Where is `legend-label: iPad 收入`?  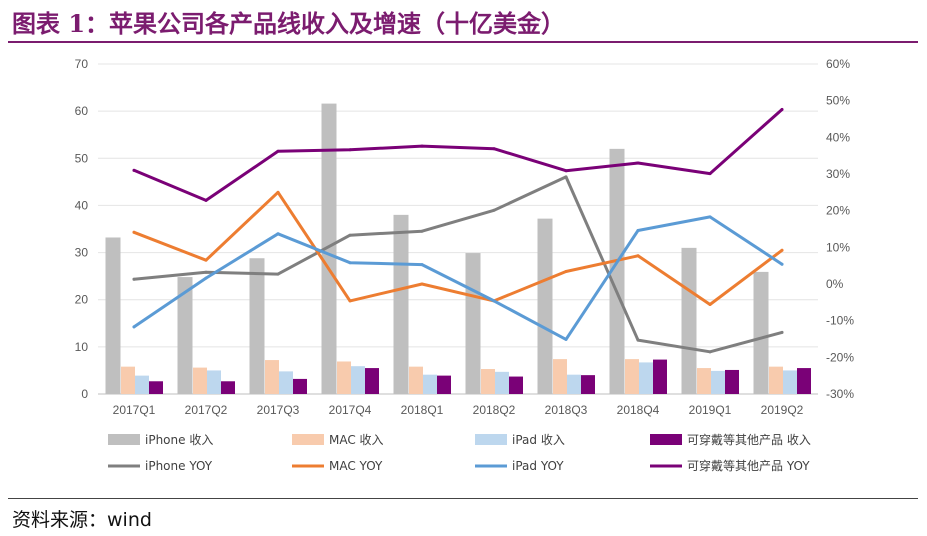 legend-label: iPad 收入 is located at coordinates (538, 440).